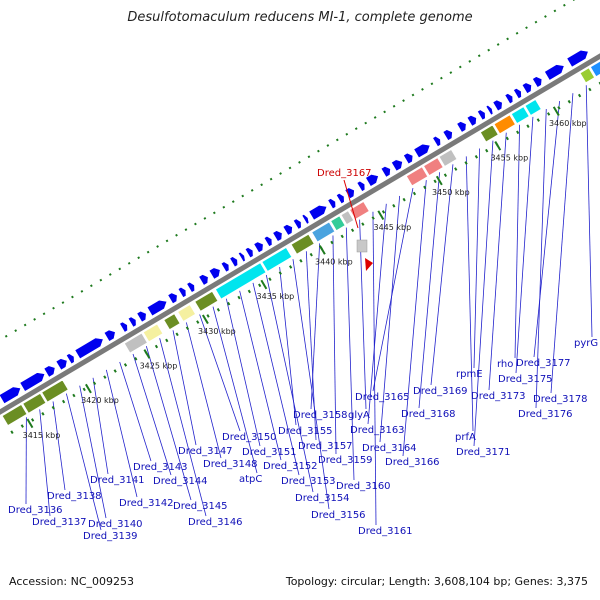  I want to click on gene-label: atpC, so click(250, 479).